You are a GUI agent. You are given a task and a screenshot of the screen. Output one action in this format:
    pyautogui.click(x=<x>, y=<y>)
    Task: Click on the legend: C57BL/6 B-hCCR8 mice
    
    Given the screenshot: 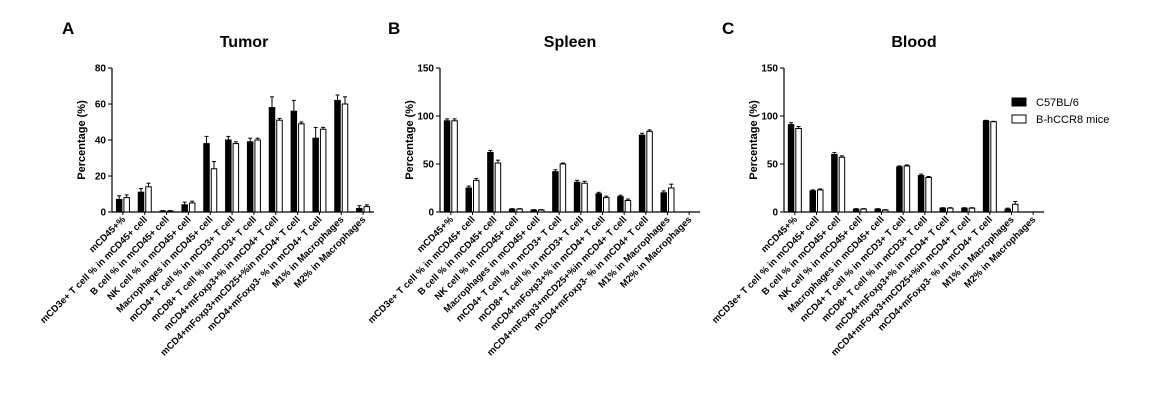 What is the action you would take?
    pyautogui.click(x=1060, y=111)
    